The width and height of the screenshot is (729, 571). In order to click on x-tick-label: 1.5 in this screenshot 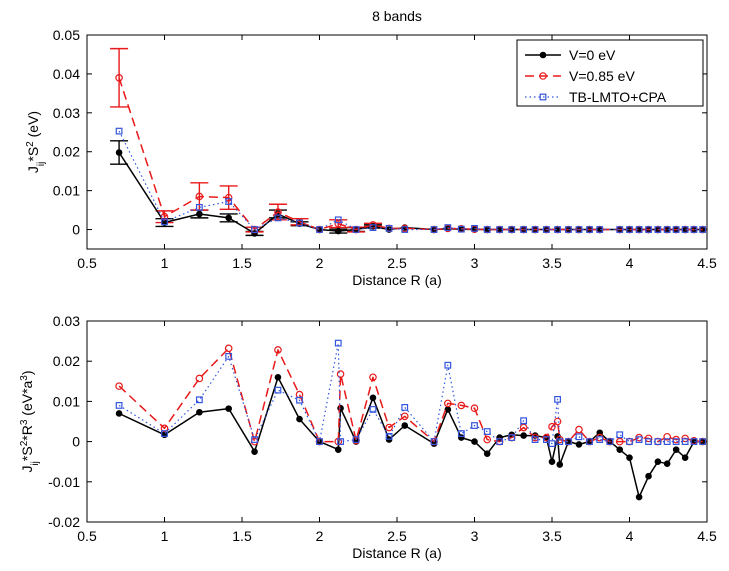, I will do `click(242, 263)`.